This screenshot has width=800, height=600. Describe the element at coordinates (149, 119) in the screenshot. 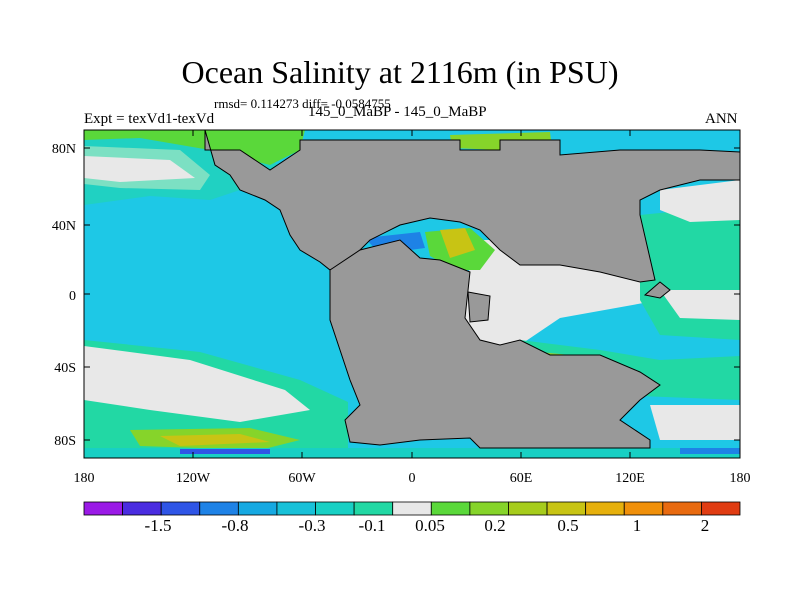

I see `experiment-label: Expt = texVd1-texVd` at that location.